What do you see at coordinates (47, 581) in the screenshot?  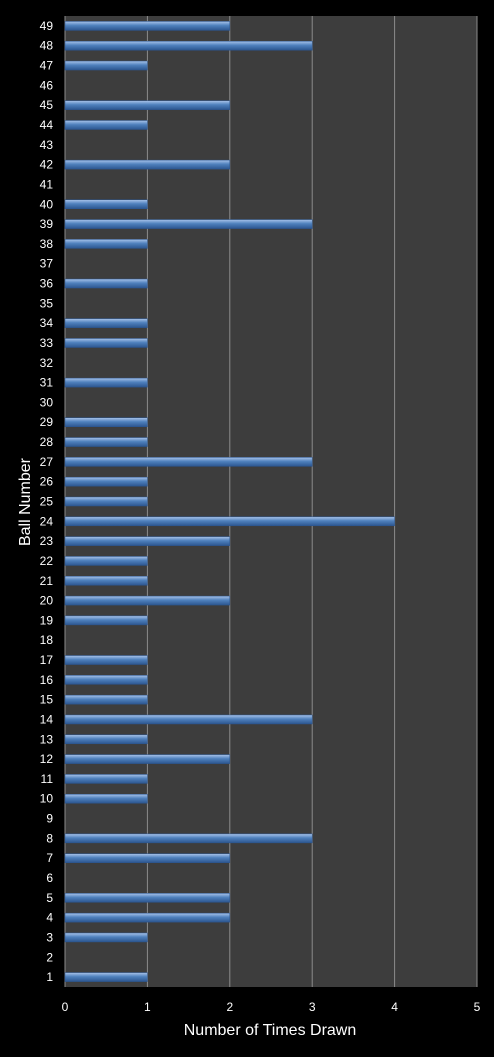 I see `y-tick-label: 21` at bounding box center [47, 581].